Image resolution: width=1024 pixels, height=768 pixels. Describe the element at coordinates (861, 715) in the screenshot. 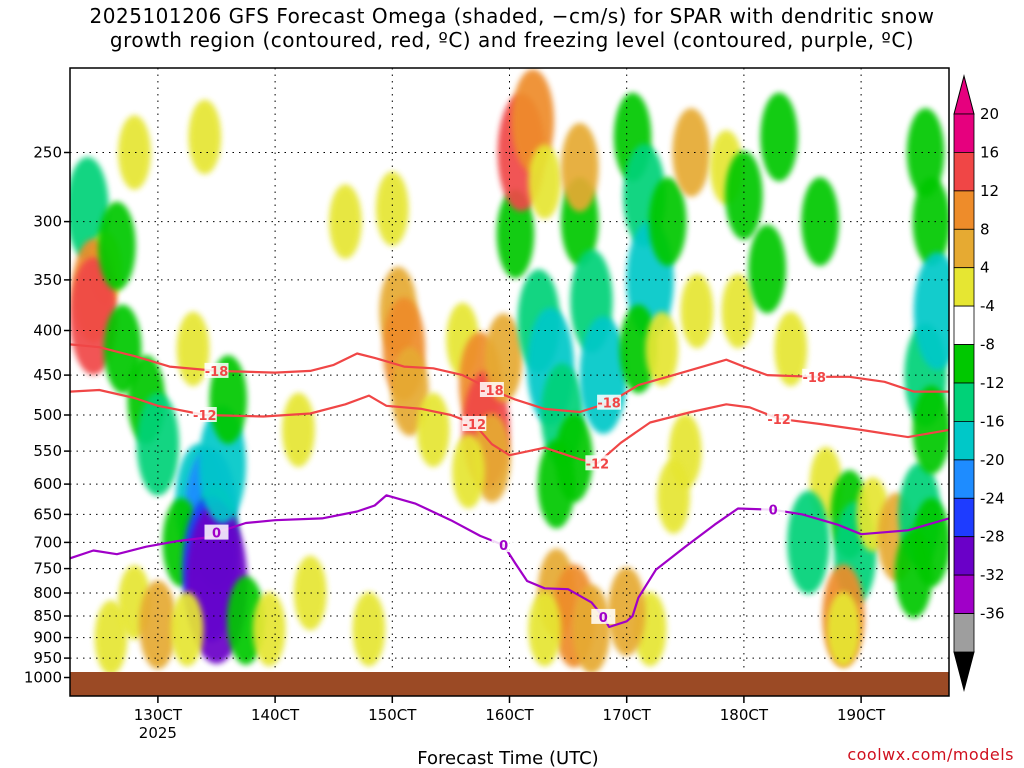

I see `x-tick-label: 190CT` at that location.